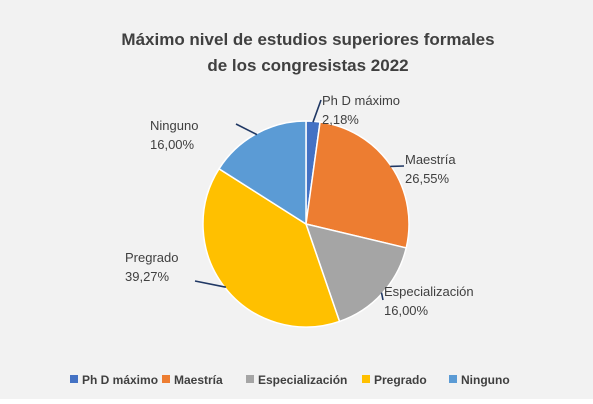 This screenshot has width=593, height=404. What do you see at coordinates (120, 380) in the screenshot?
I see `legend-label: Ph D máximo` at bounding box center [120, 380].